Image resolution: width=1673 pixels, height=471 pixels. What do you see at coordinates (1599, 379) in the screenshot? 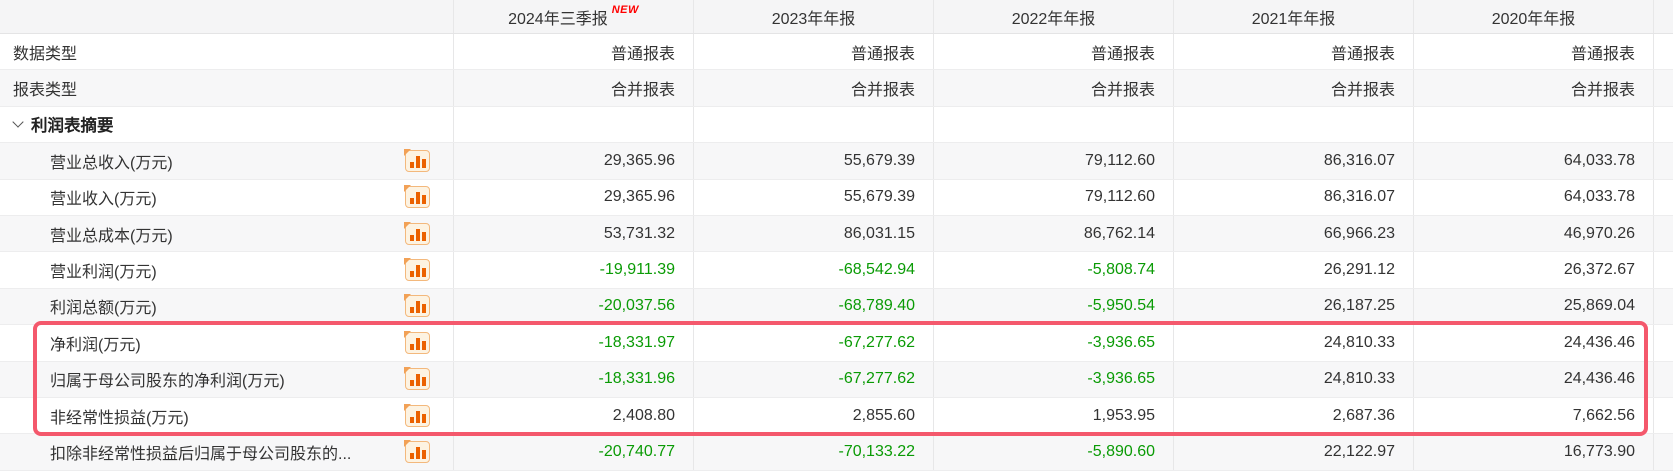
I see `cell-value: 24,436.46` at bounding box center [1599, 379].